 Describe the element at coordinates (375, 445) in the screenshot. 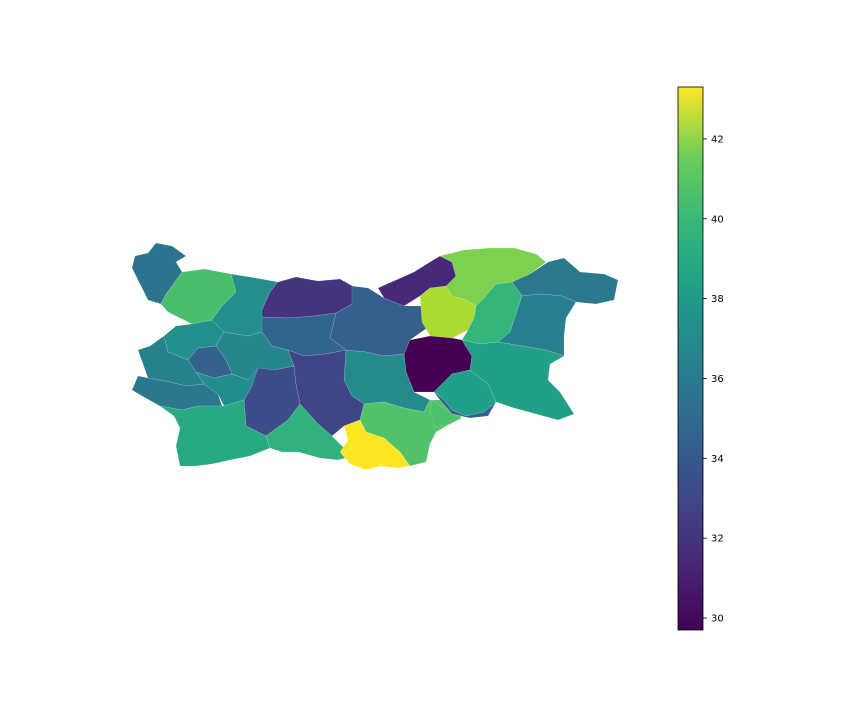

I see `region-r30` at that location.